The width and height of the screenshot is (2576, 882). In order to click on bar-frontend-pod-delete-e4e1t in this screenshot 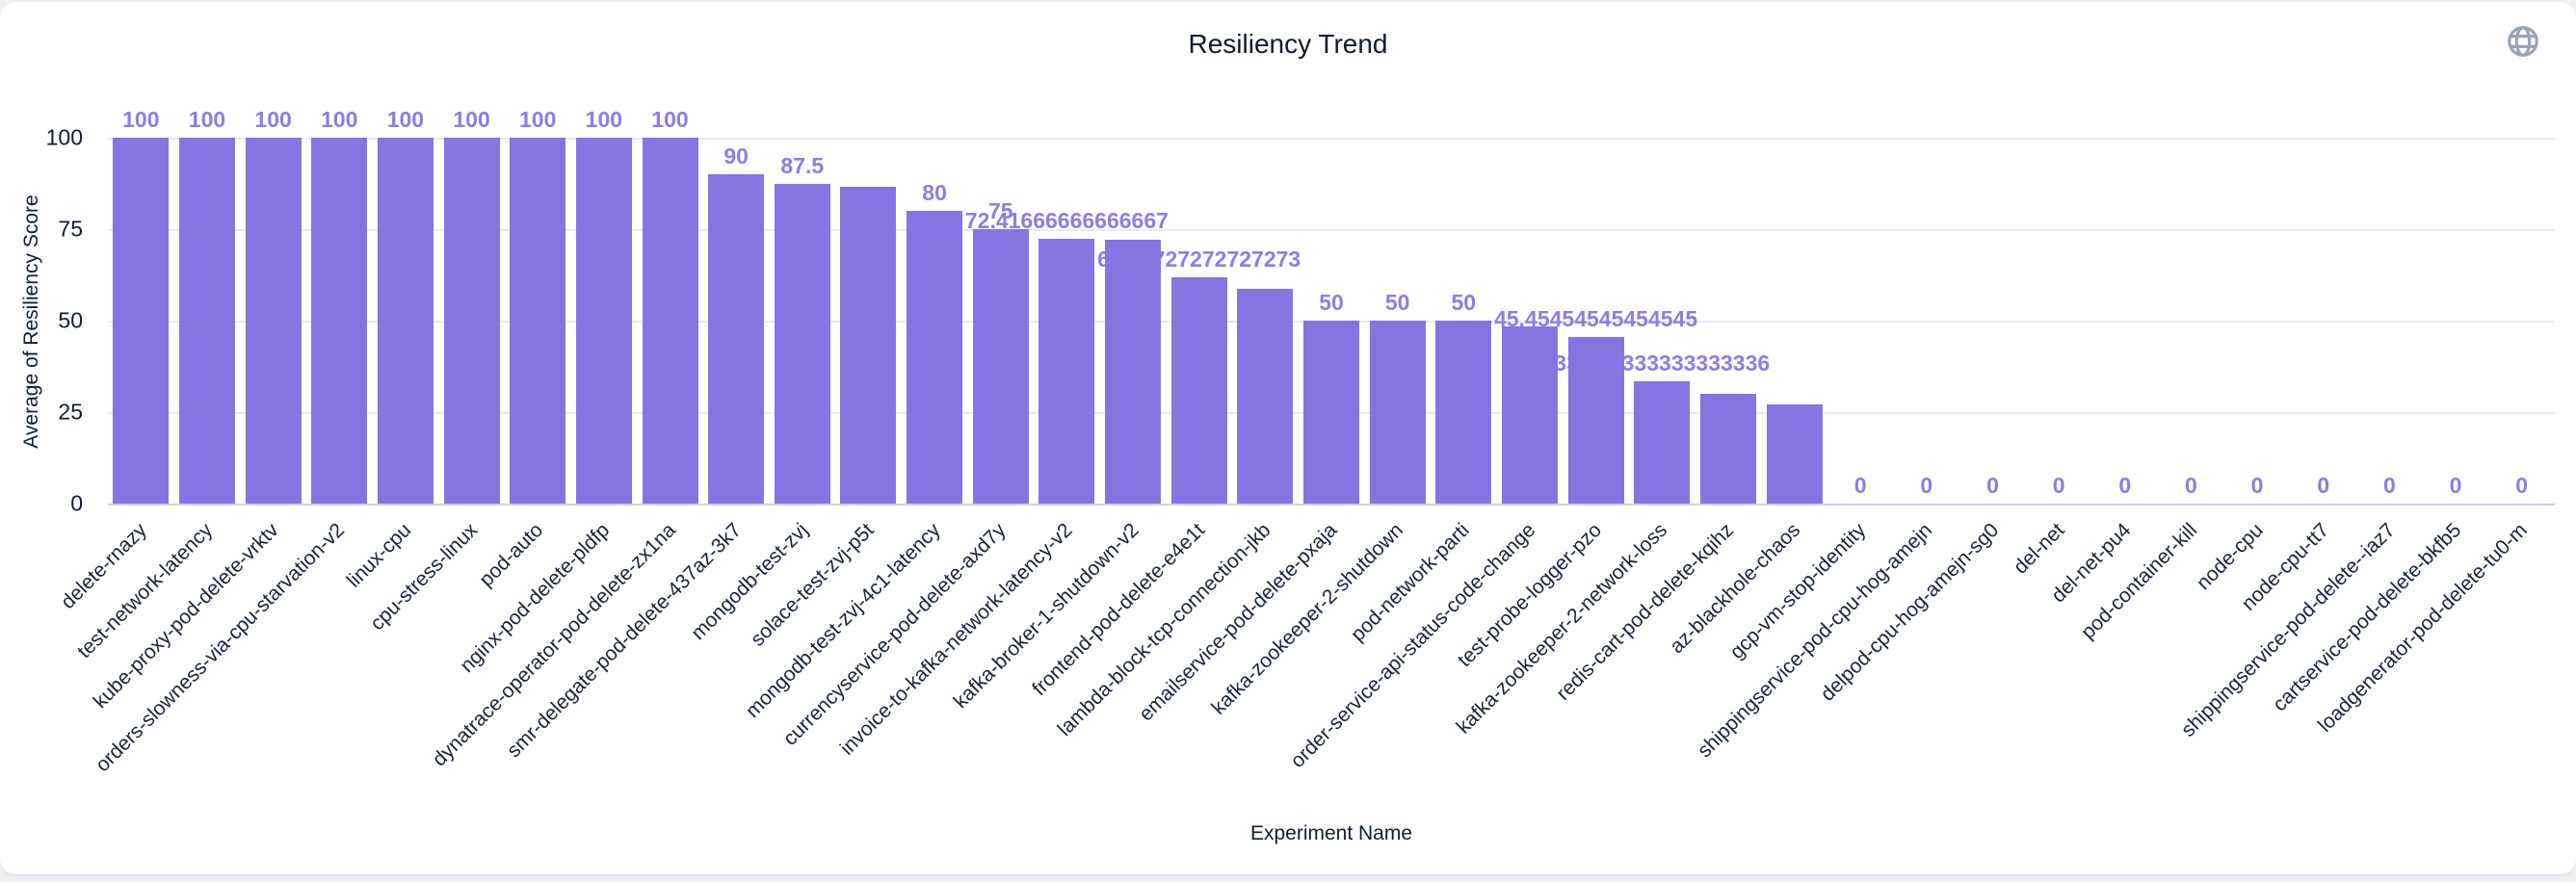, I will do `click(1198, 390)`.